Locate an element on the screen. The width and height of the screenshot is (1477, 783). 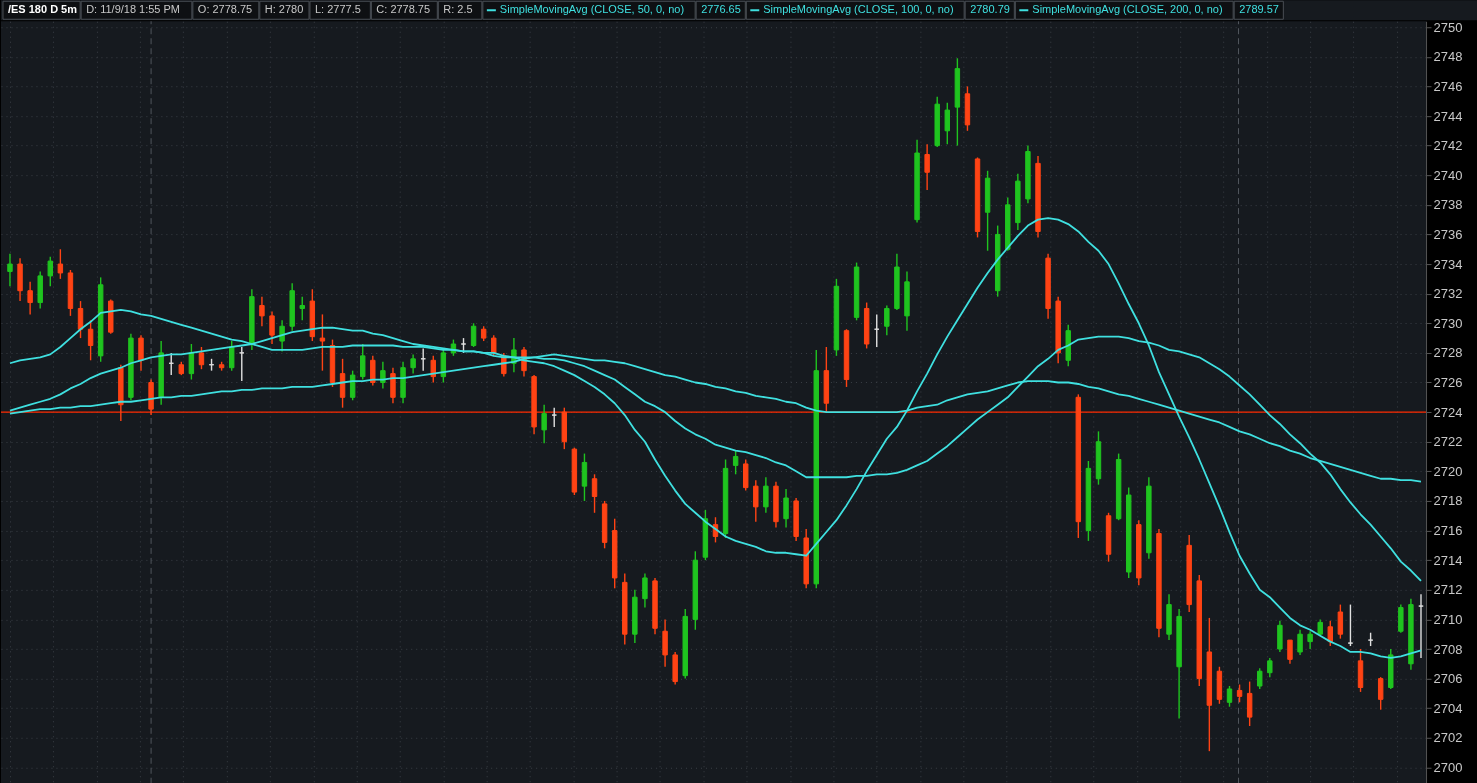
legend-label: SimpleMovingAvg (CLOSE, 200, 0, no) is located at coordinates (1127, 9).